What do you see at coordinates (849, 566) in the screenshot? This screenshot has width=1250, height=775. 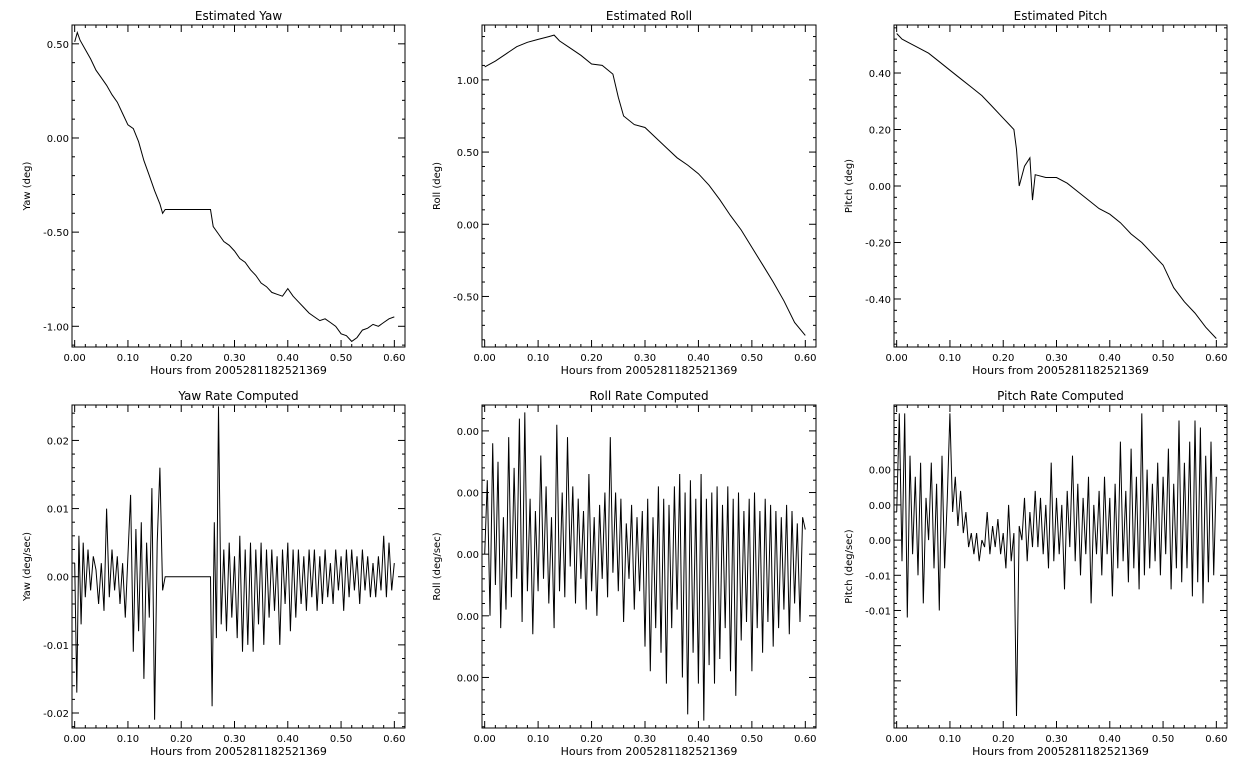 I see `pitch-rate-ylabel: Pitch (deg/sec)` at bounding box center [849, 566].